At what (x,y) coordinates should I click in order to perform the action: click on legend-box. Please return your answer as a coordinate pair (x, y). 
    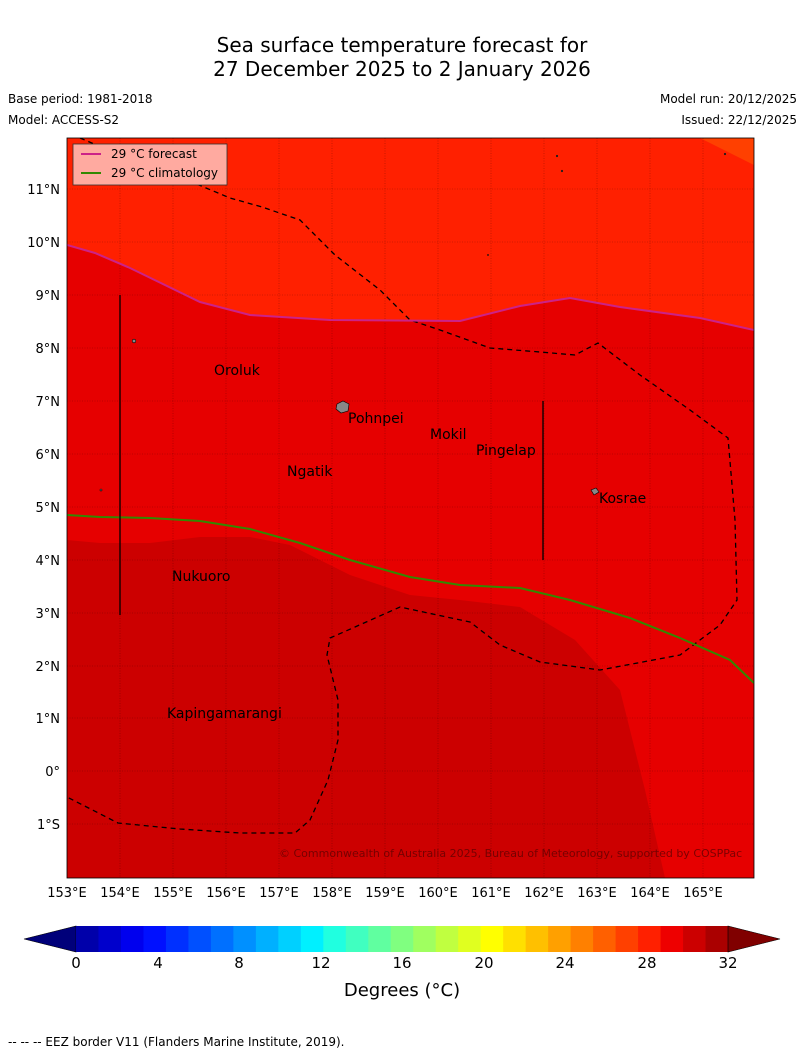
    Looking at the image, I should click on (150, 164).